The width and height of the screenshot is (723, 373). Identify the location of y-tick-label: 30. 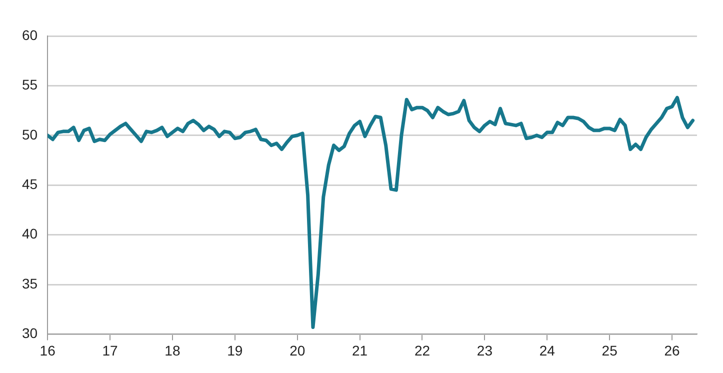
(30, 333).